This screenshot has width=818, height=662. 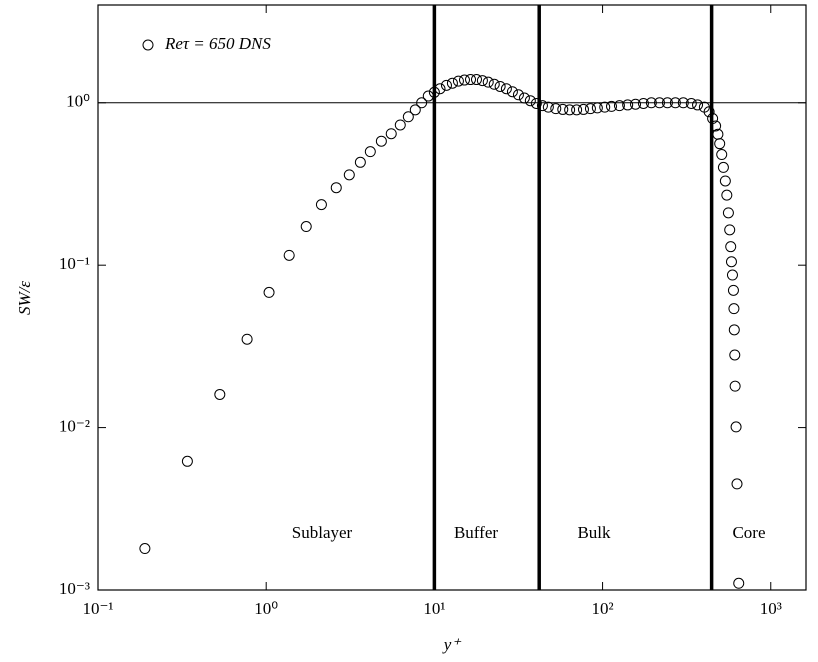 I want to click on x-tick-label: 10⁰, so click(x=266, y=608).